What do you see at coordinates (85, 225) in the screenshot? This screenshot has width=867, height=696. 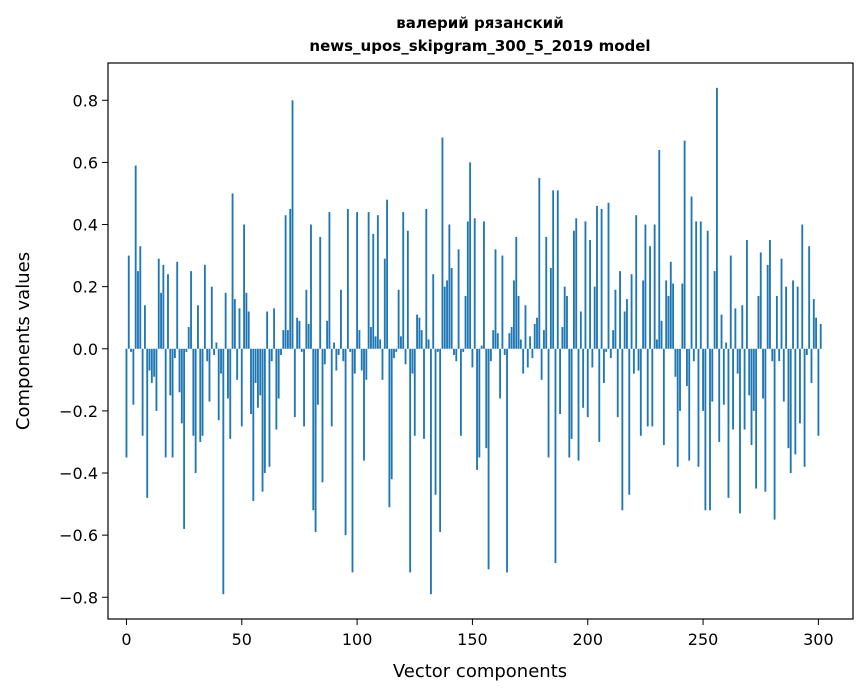 I see `y-tick-label: 0.4` at bounding box center [85, 225].